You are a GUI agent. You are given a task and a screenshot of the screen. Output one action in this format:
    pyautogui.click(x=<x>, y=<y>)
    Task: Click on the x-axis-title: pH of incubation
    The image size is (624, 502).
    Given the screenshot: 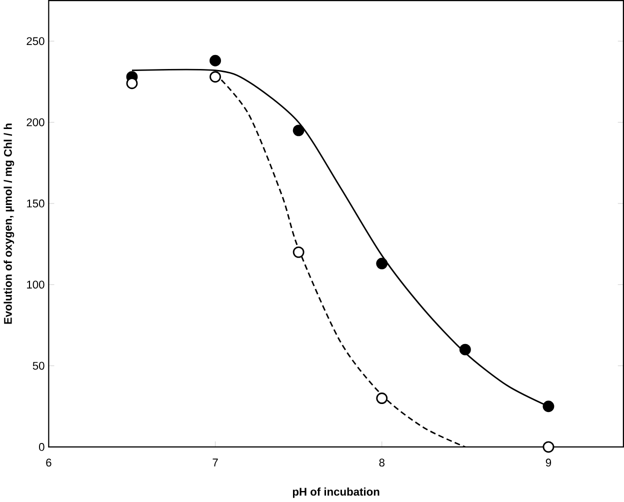 What is the action you would take?
    pyautogui.click(x=336, y=493)
    